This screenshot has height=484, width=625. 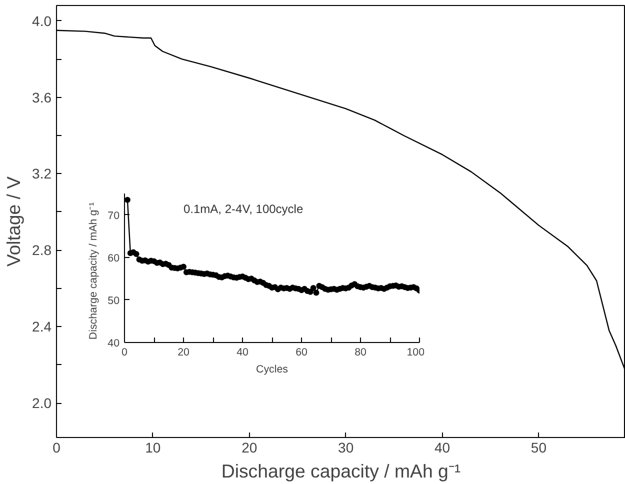 I want to click on y-axis-title: Discharge capacity / mAh g⁻¹, so click(x=94, y=271).